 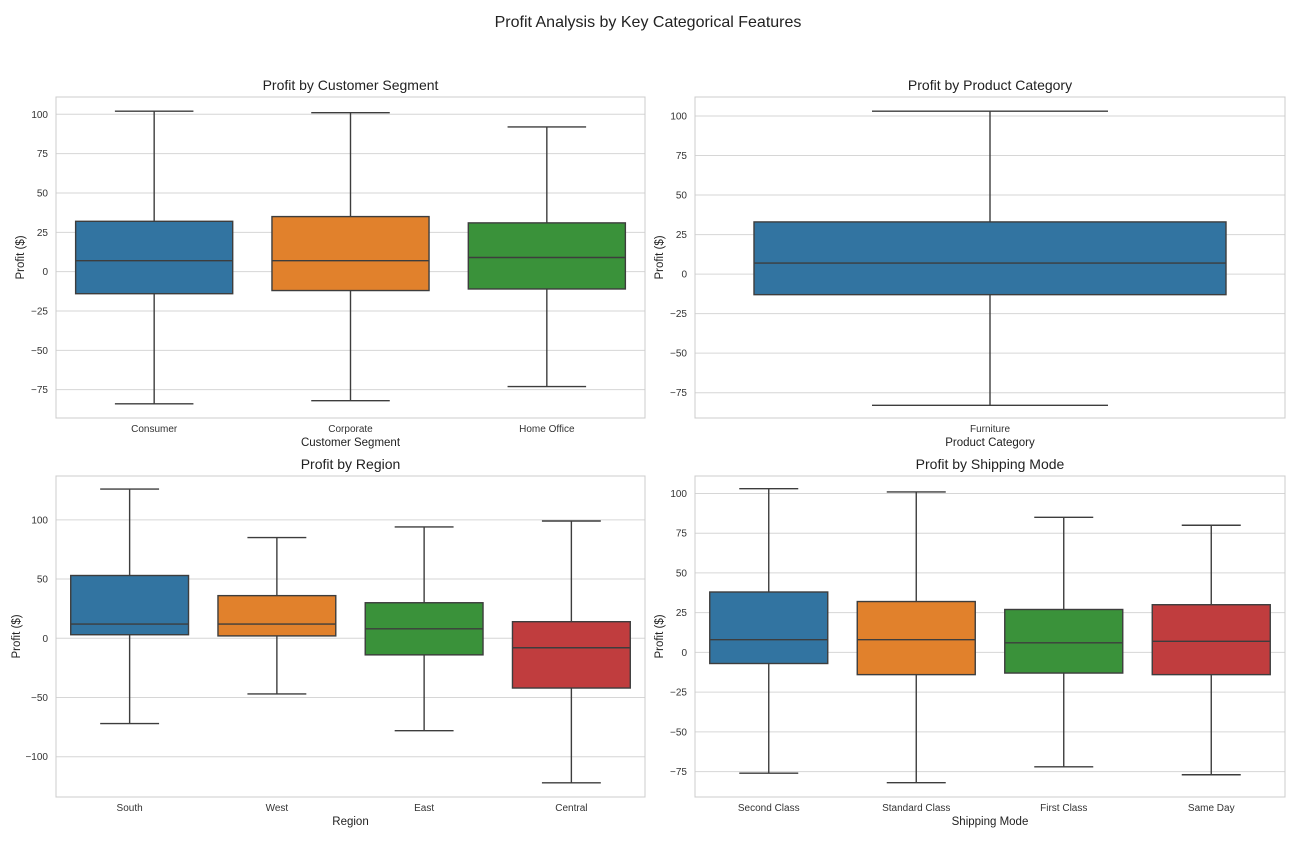 What do you see at coordinates (990, 85) in the screenshot?
I see `subplot-title: Profit by Product Category` at bounding box center [990, 85].